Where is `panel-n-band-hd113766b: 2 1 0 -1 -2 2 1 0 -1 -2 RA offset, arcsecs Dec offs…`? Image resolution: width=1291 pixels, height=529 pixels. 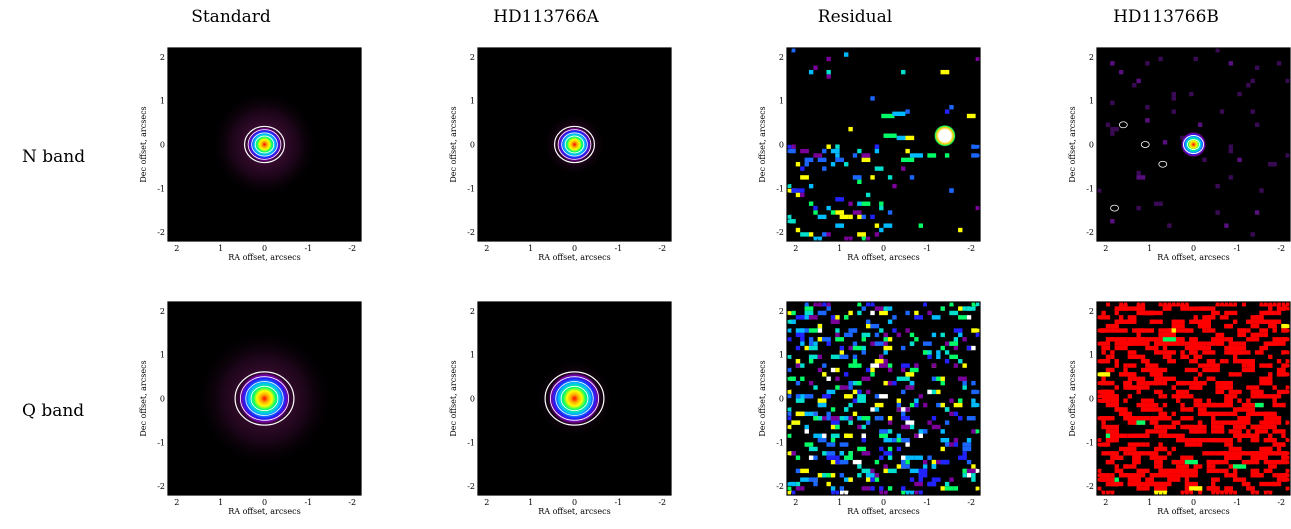
panel-n-band-hd113766b: 2 1 0 -1 -2 2 1 0 -1 -2 RA offset, arcsecs Dec offs… is located at coordinates (1179, 154).